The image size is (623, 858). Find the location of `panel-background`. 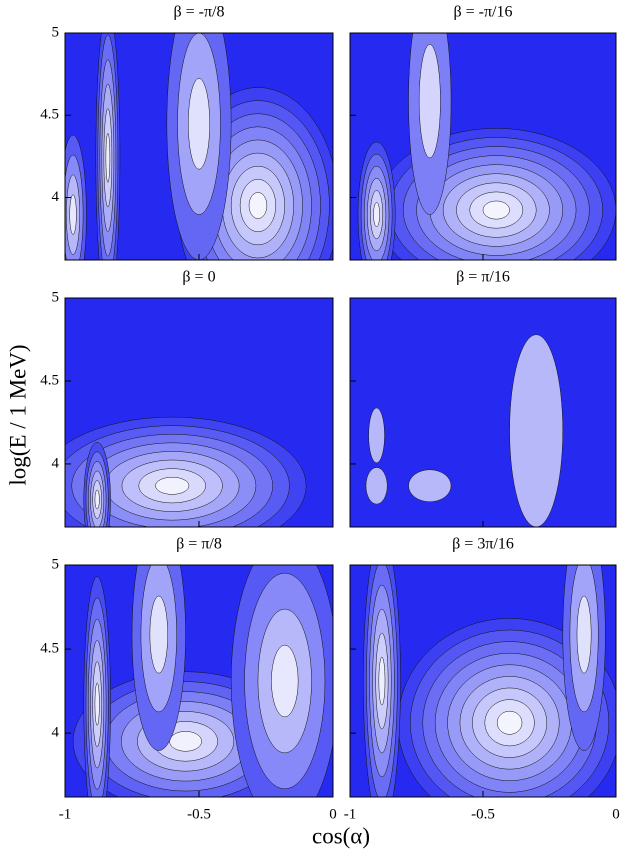

panel-background is located at coordinates (483, 412).